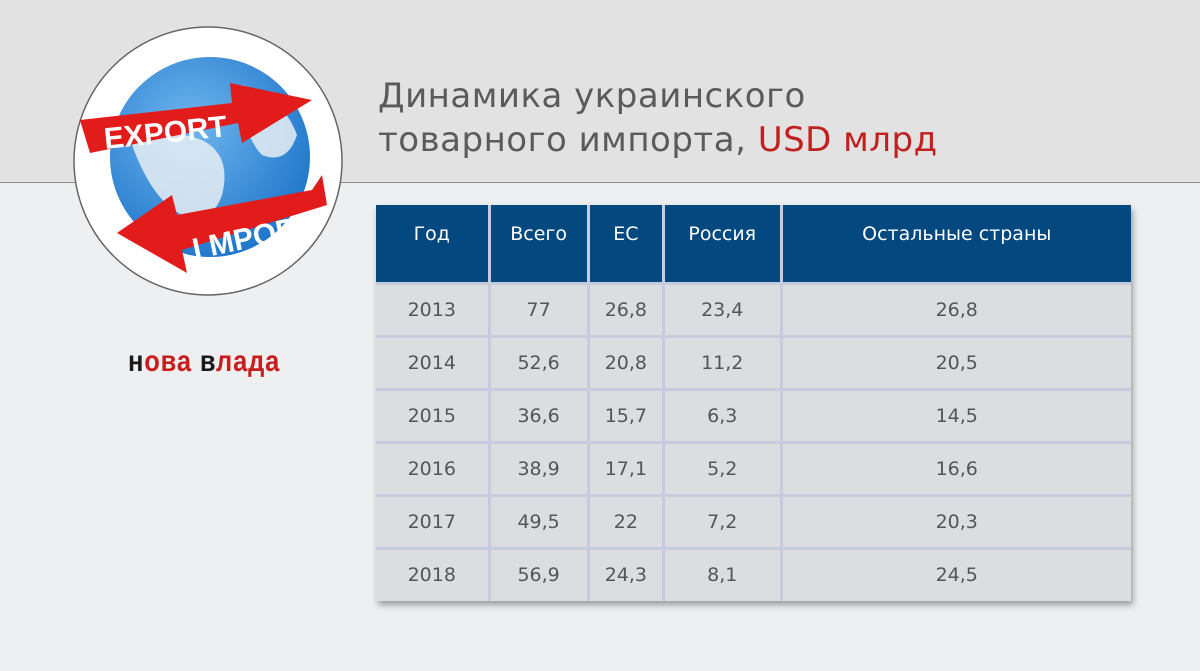  What do you see at coordinates (538, 468) in the screenshot?
I see `table-cell: 38,9` at bounding box center [538, 468].